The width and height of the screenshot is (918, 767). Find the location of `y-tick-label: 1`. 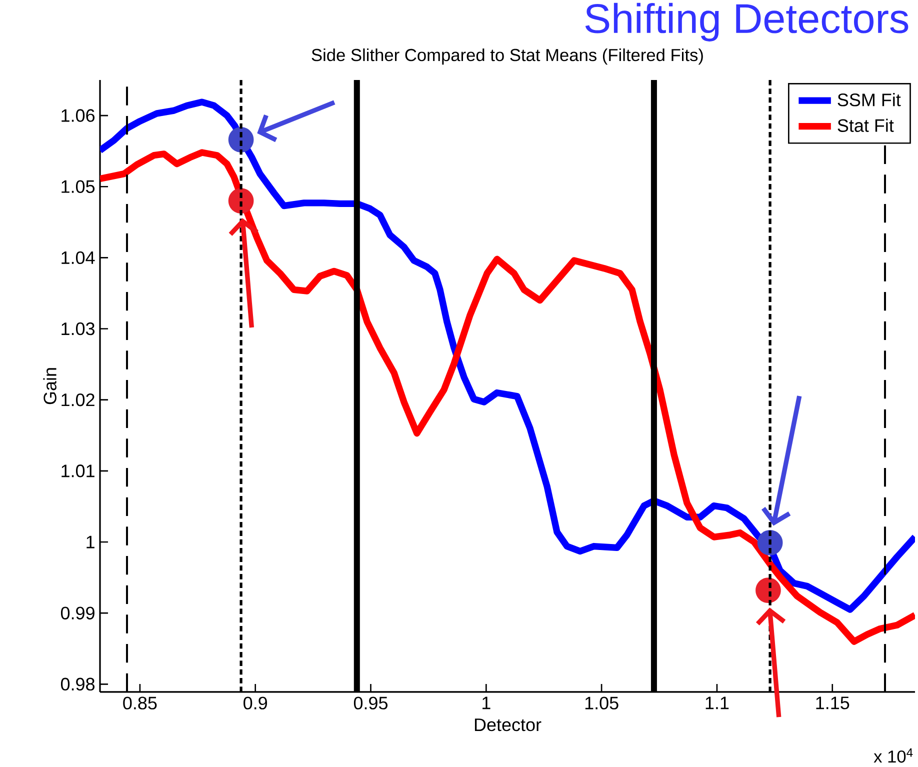

y-tick-label: 1 is located at coordinates (90, 542).